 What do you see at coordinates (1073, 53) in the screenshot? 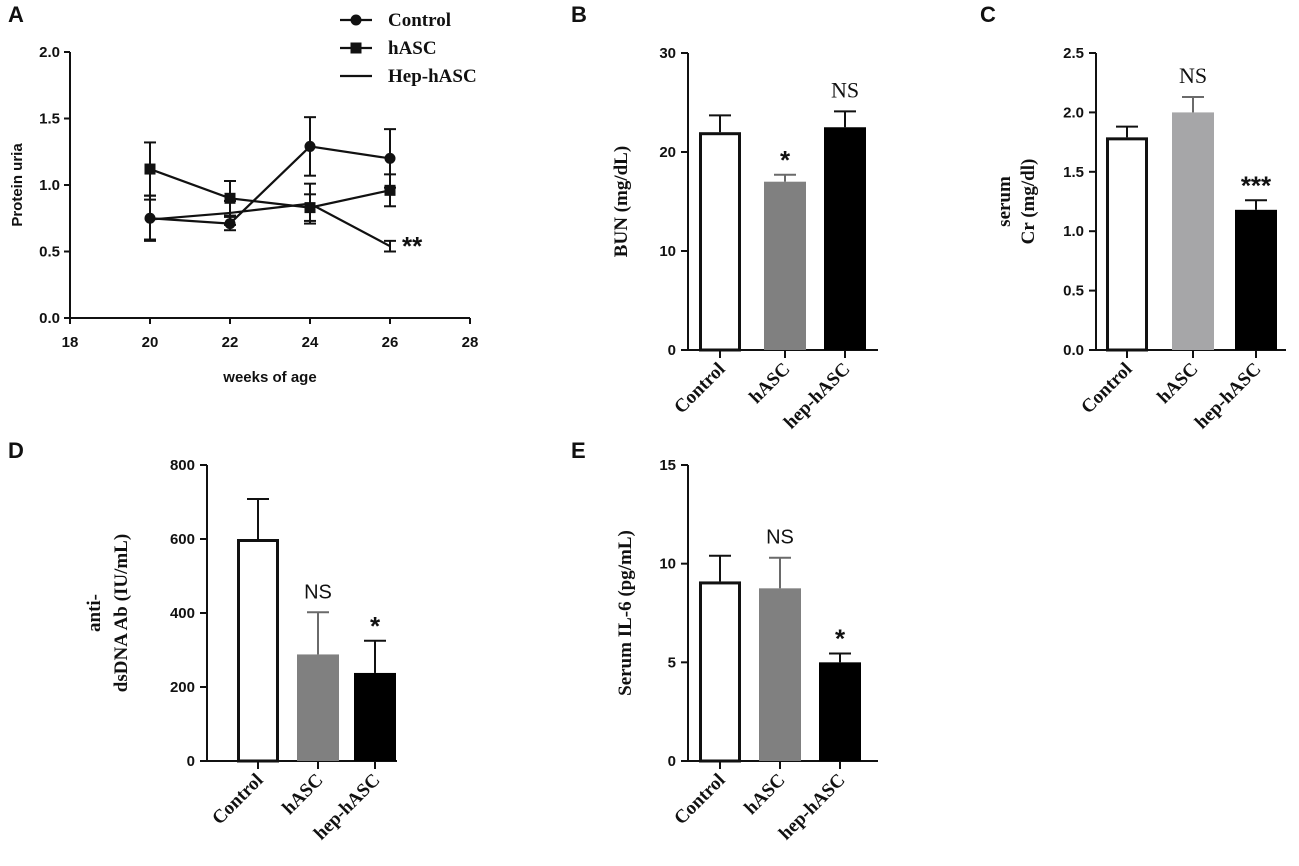
I see `y-tick-label: 2.5` at bounding box center [1073, 53].